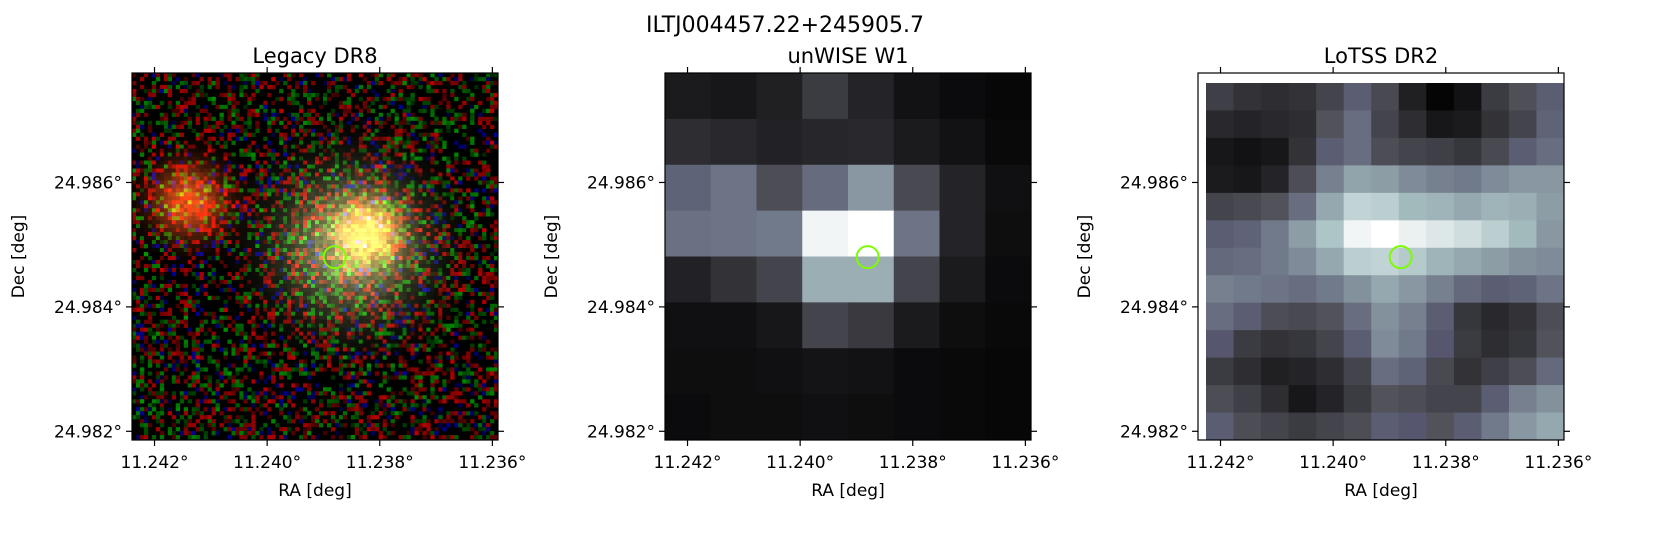 Image resolution: width=1659 pixels, height=539 pixels. Describe the element at coordinates (1154, 183) in the screenshot. I see `y-tick-label: 24.986°` at that location.